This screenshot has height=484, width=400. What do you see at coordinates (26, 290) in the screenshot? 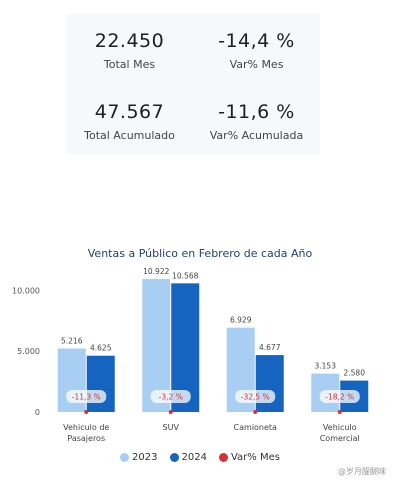
I see `y-tick-label: 10.000` at bounding box center [26, 290].